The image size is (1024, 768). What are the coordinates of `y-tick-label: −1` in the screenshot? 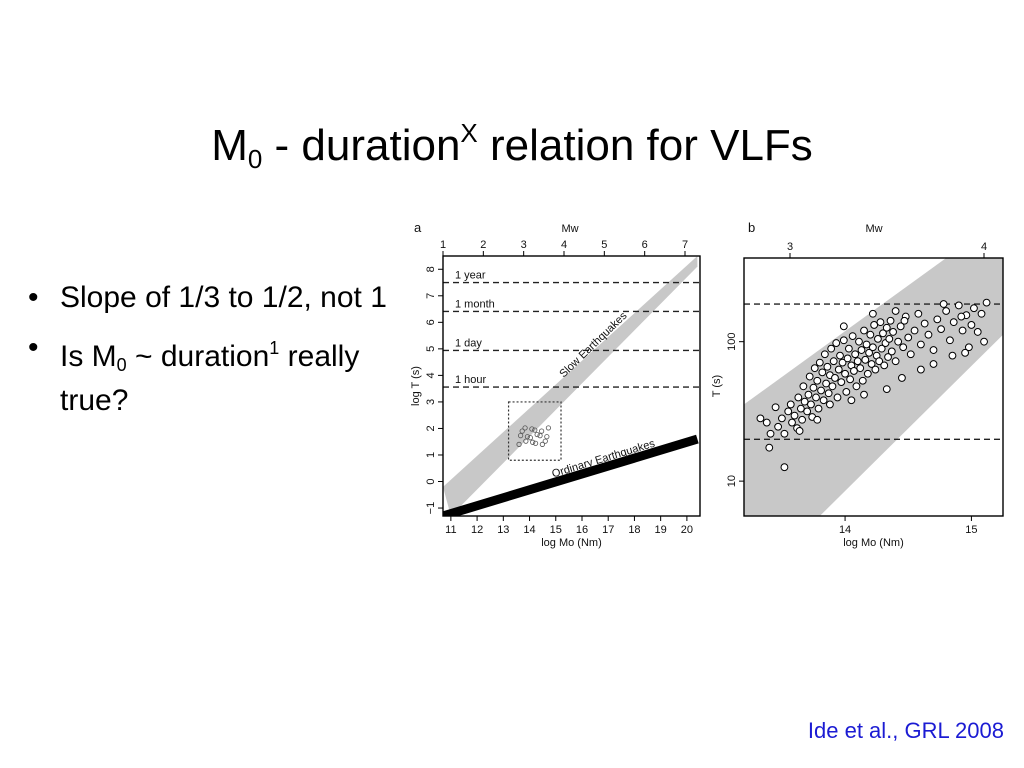 It's located at (431, 508).